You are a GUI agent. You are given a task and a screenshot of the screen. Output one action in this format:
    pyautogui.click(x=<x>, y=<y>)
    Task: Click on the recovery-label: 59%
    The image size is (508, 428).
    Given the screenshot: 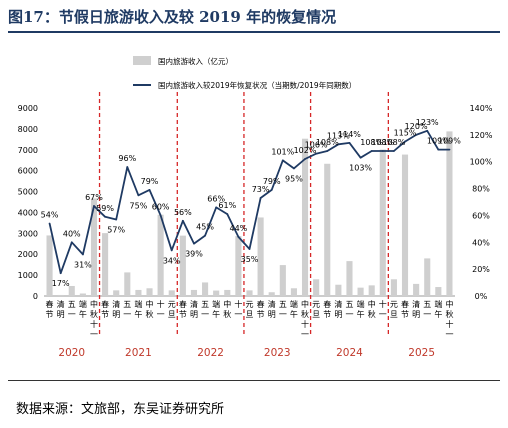 What is the action you would take?
    pyautogui.click(x=105, y=208)
    